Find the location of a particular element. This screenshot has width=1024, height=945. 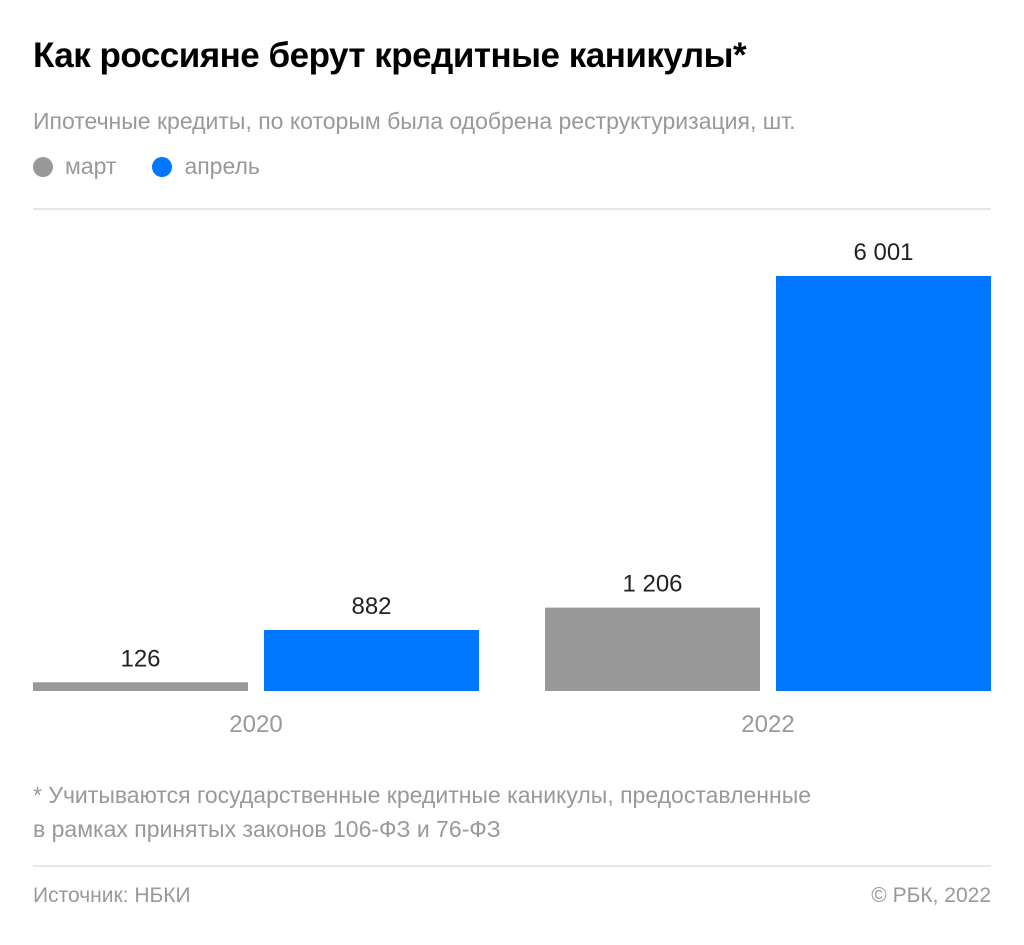

footnote-line-2: в рамках принятых законов 106-ФЗ и 76-ФЗ is located at coordinates (267, 829).